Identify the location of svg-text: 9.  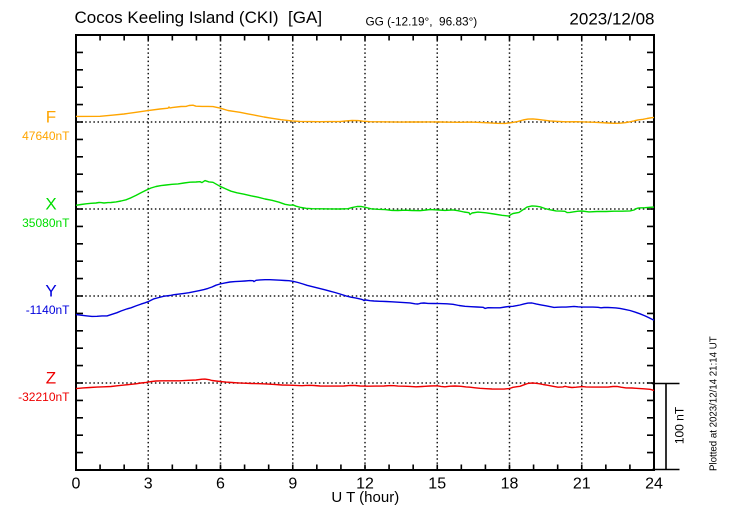
(292, 484).